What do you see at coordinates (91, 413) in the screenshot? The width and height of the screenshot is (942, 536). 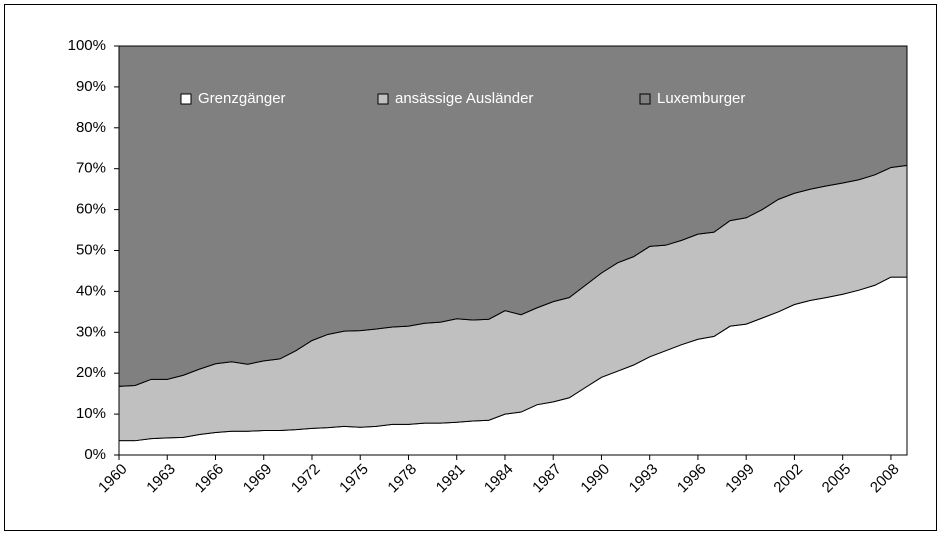 I see `y-tick-label: 10%` at bounding box center [91, 413].